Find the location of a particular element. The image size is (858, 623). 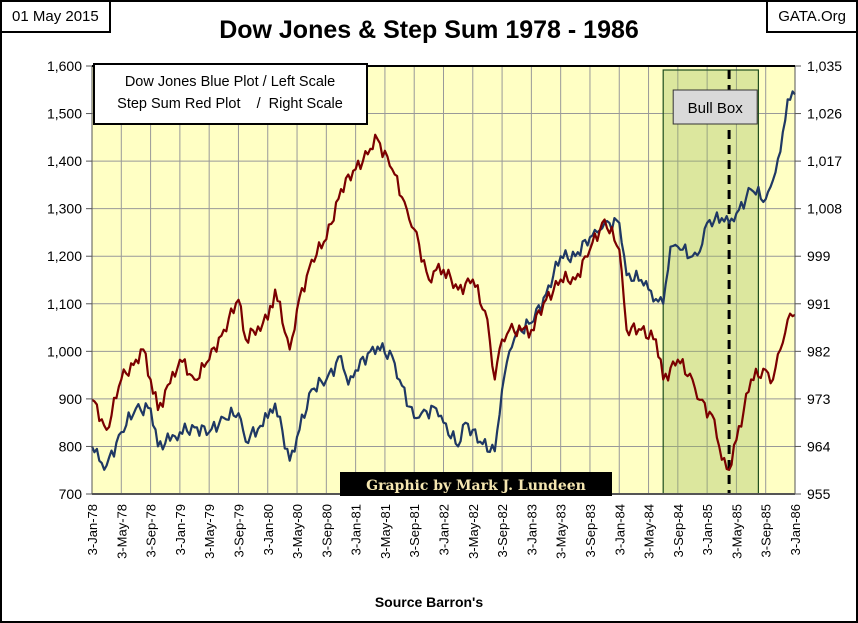

left-tick-label: 1,100 is located at coordinates (64, 304).